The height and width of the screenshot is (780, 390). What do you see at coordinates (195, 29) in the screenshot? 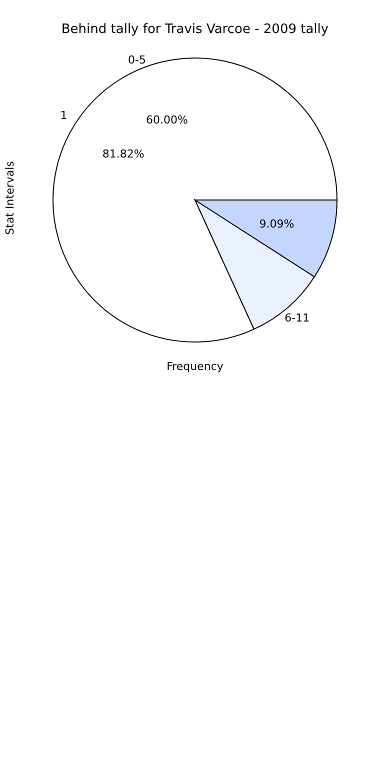
I see `chart-title: Behind tally for Travis Varcoe - 2009 tally` at bounding box center [195, 29].